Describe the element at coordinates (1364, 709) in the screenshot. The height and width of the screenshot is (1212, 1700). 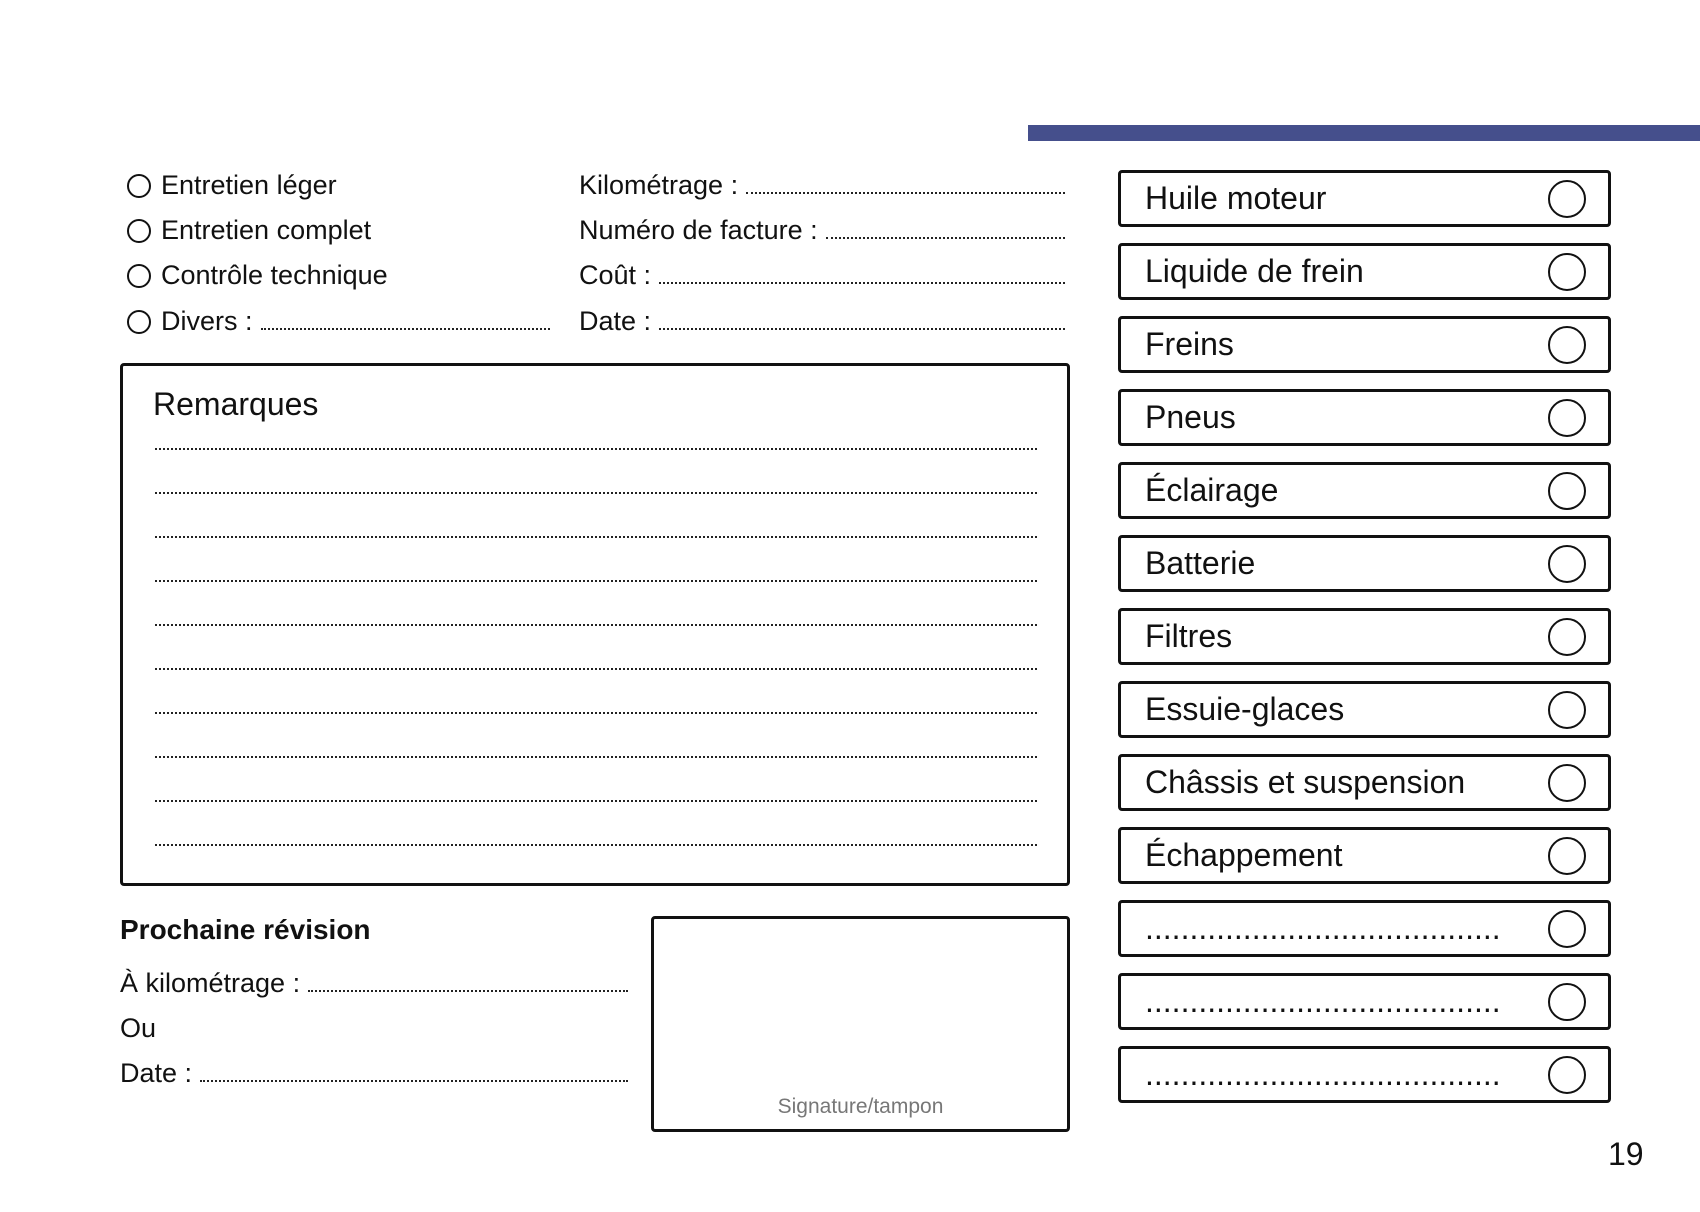
I see `checklist-item: Essuie-glaces` at that location.